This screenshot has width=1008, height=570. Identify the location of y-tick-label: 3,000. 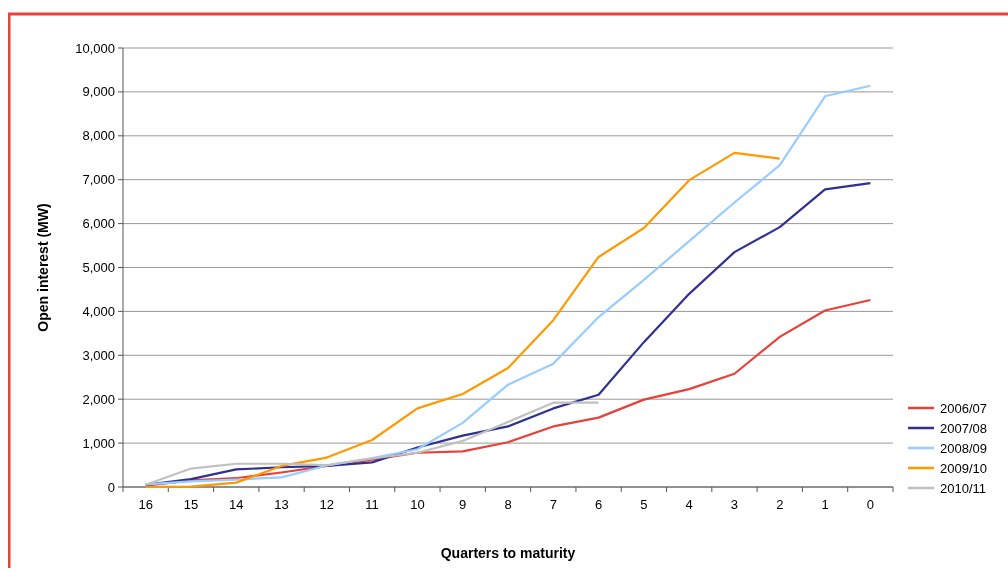
(98, 355).